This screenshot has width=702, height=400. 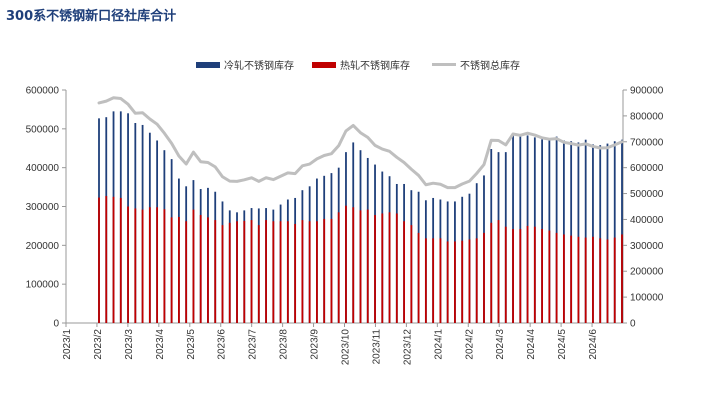 I want to click on y-right-tick-label: 800000, so click(x=647, y=116).